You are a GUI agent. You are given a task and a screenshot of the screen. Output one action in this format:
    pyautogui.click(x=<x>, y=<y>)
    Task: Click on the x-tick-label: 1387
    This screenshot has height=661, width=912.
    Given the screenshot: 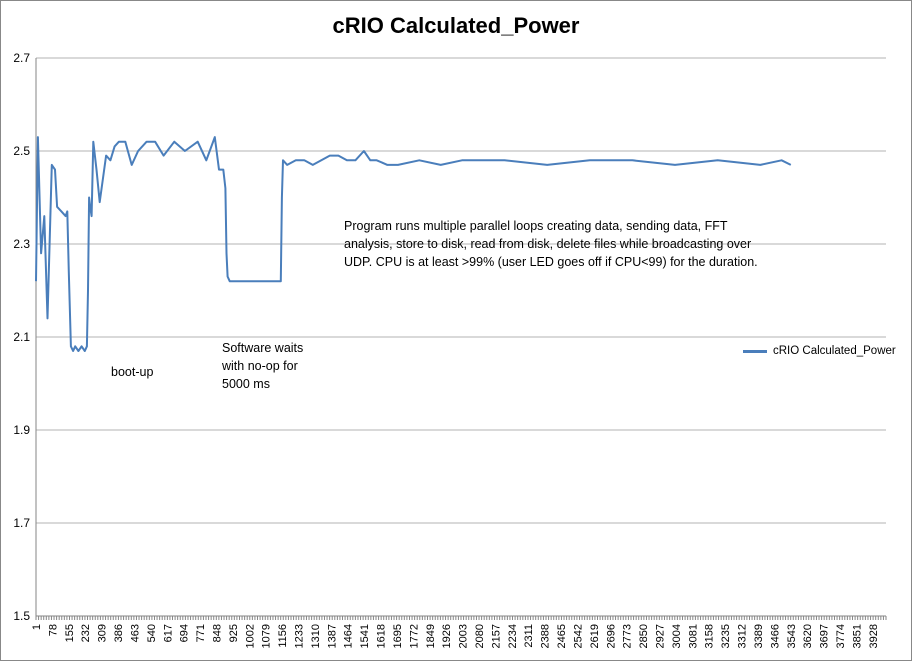 What is the action you would take?
    pyautogui.click(x=332, y=636)
    